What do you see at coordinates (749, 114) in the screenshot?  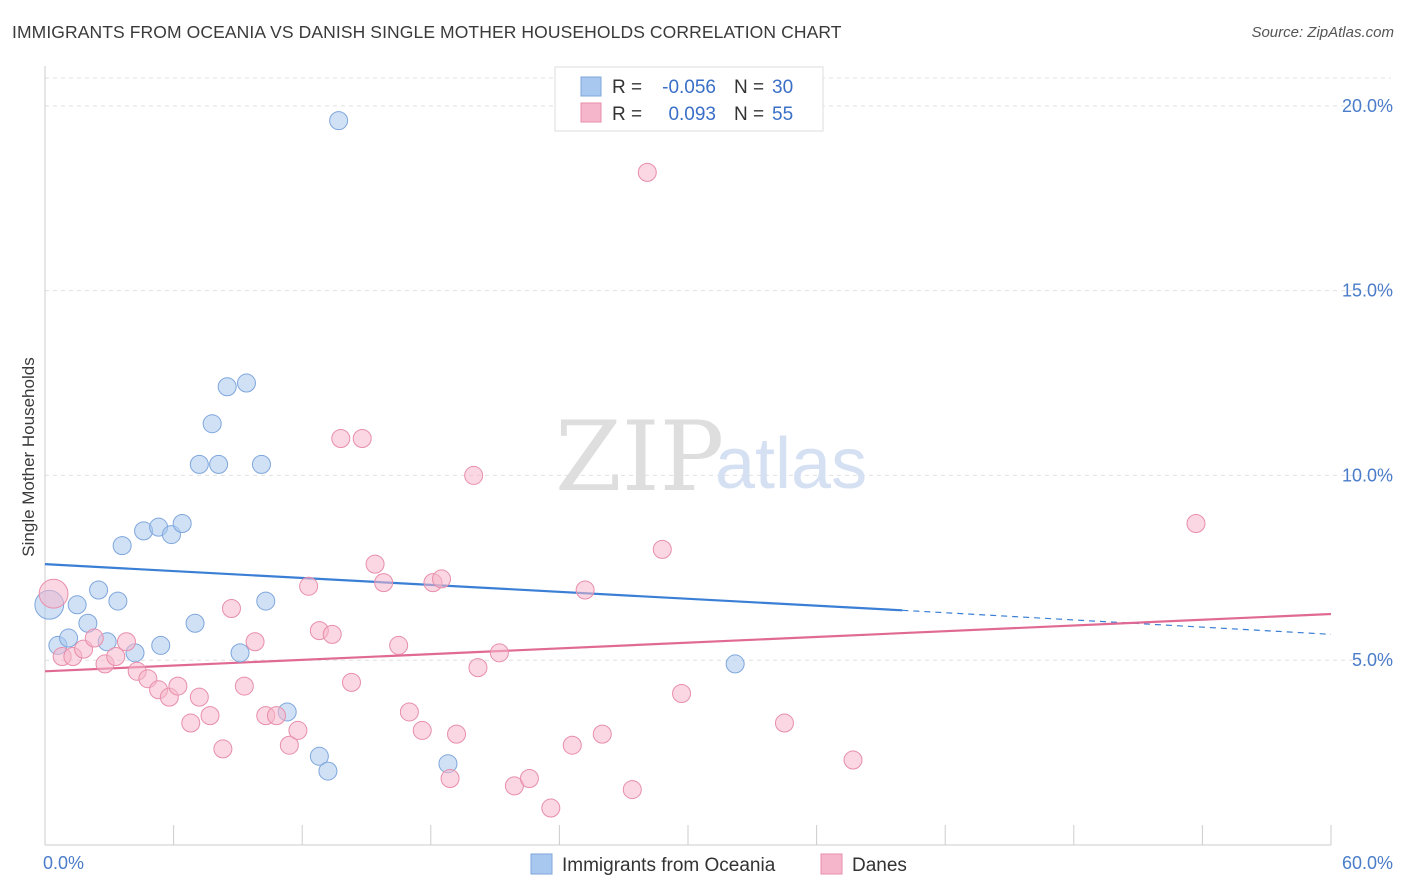 I see `legend-n-label-2: N =` at bounding box center [749, 114].